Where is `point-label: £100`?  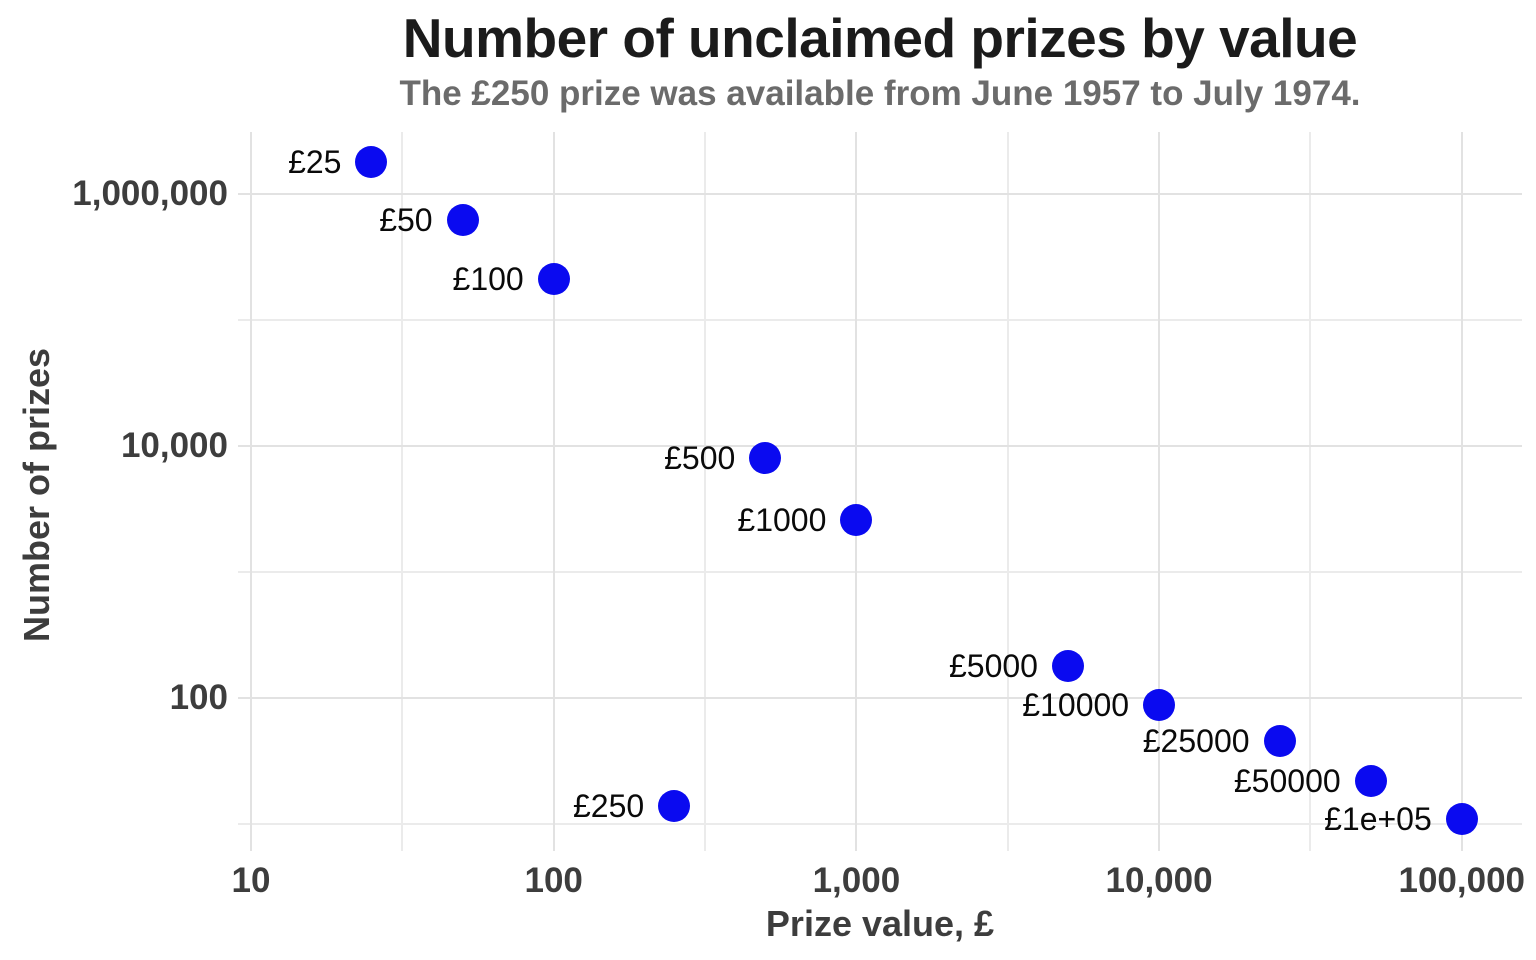 point-label: £100 is located at coordinates (488, 279).